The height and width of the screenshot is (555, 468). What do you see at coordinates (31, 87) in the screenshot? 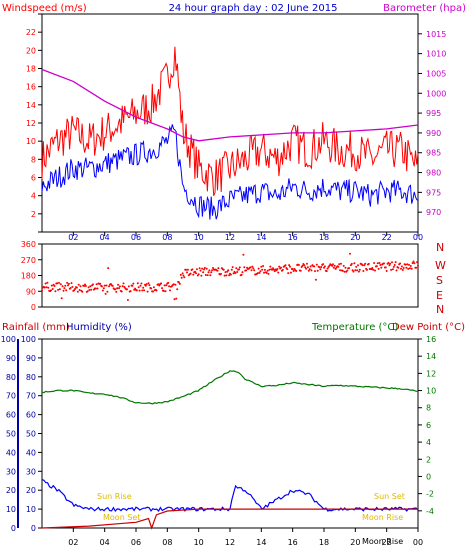
I see `wind-tick-label: 16` at bounding box center [31, 87].